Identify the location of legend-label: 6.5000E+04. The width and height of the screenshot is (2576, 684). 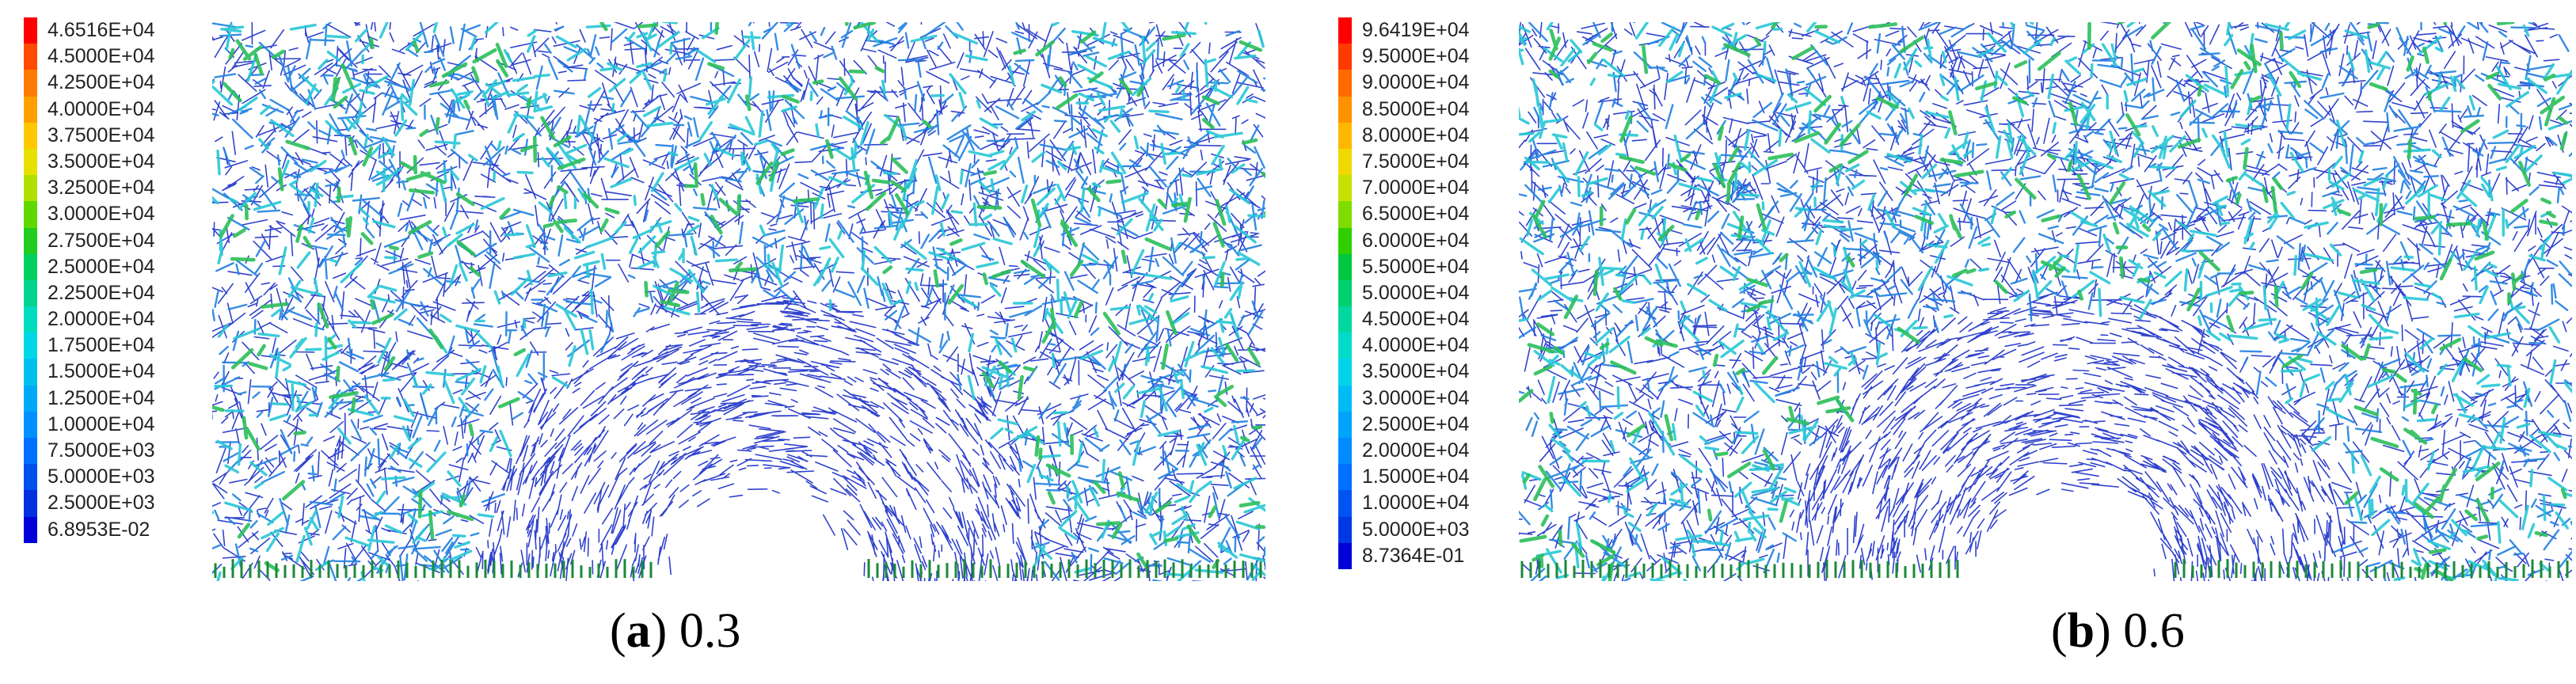
(1416, 214).